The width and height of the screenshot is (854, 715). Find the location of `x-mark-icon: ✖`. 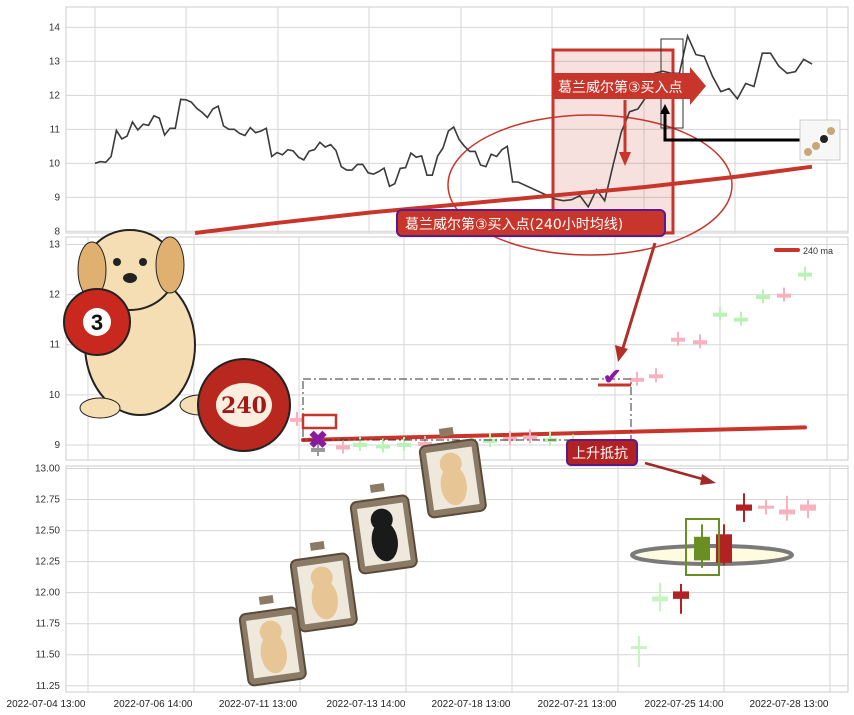

x-mark-icon: ✖ is located at coordinates (318, 440).